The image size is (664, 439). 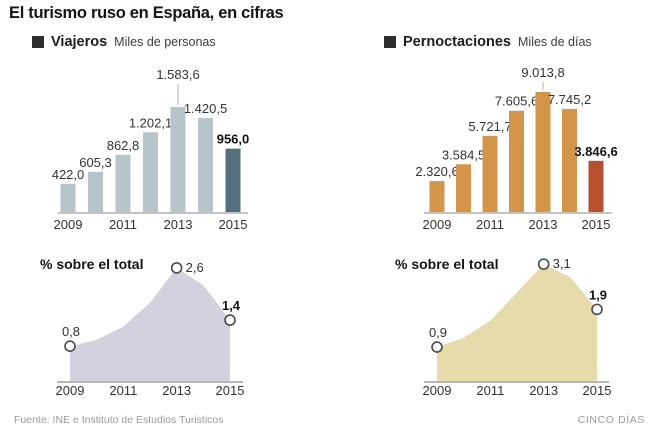 I want to click on legend-viajeros-label: Viajeros, so click(x=79, y=42).